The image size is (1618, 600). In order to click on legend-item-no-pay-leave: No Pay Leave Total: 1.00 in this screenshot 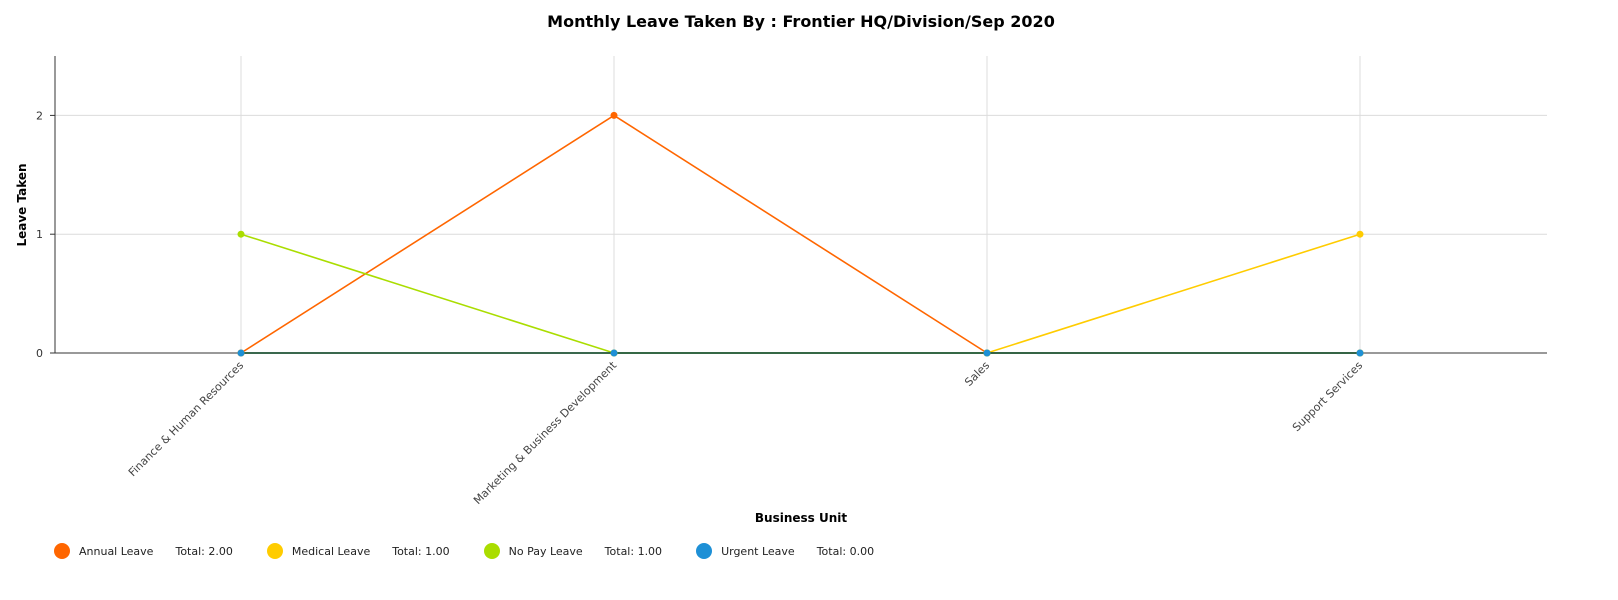, I will do `click(573, 551)`.